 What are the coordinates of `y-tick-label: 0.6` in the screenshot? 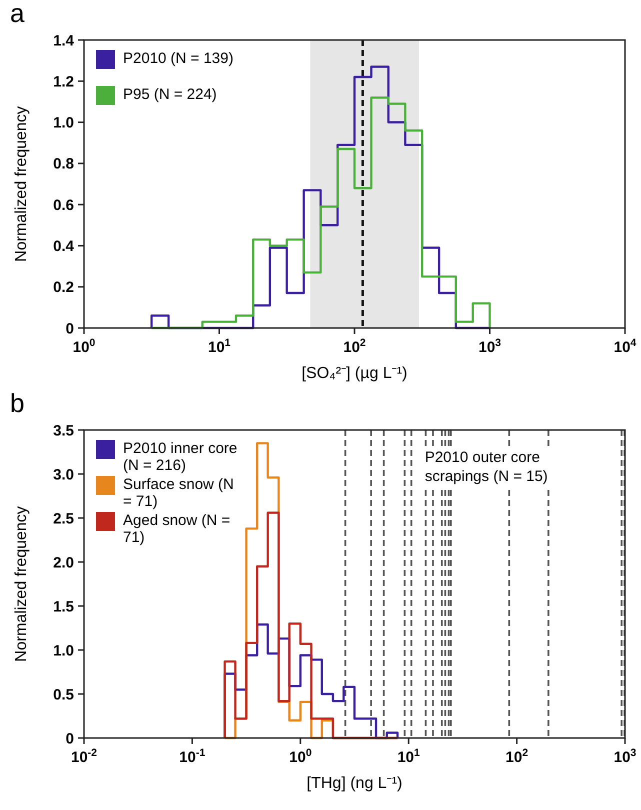 It's located at (63, 205).